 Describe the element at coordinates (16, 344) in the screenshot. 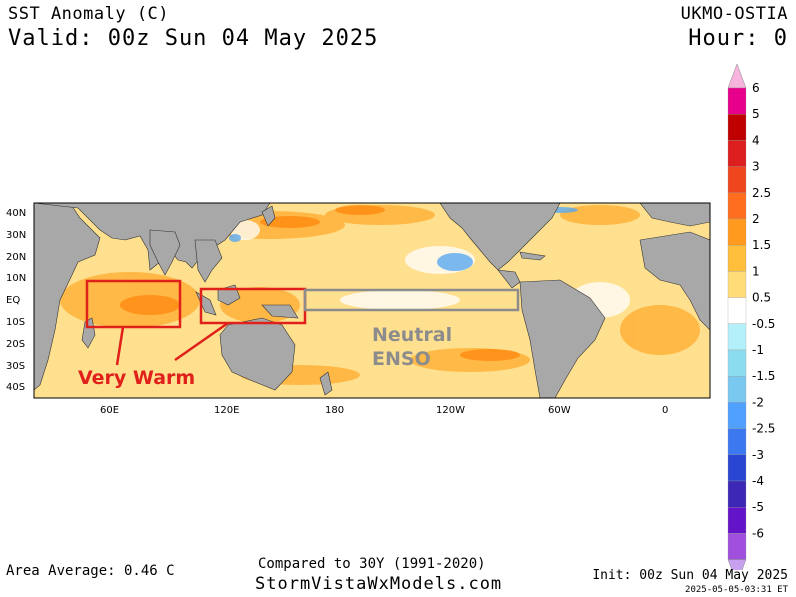

I see `latitude-label: 20S` at that location.